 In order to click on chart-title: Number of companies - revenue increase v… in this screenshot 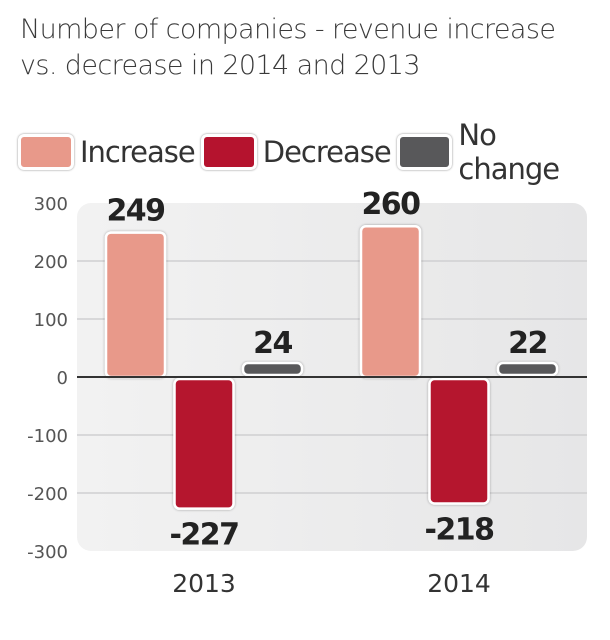, I will do `click(288, 48)`.